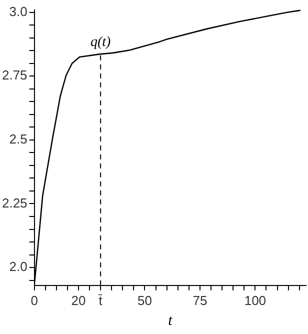  I want to click on x-tick-label: 100, so click(255, 300).